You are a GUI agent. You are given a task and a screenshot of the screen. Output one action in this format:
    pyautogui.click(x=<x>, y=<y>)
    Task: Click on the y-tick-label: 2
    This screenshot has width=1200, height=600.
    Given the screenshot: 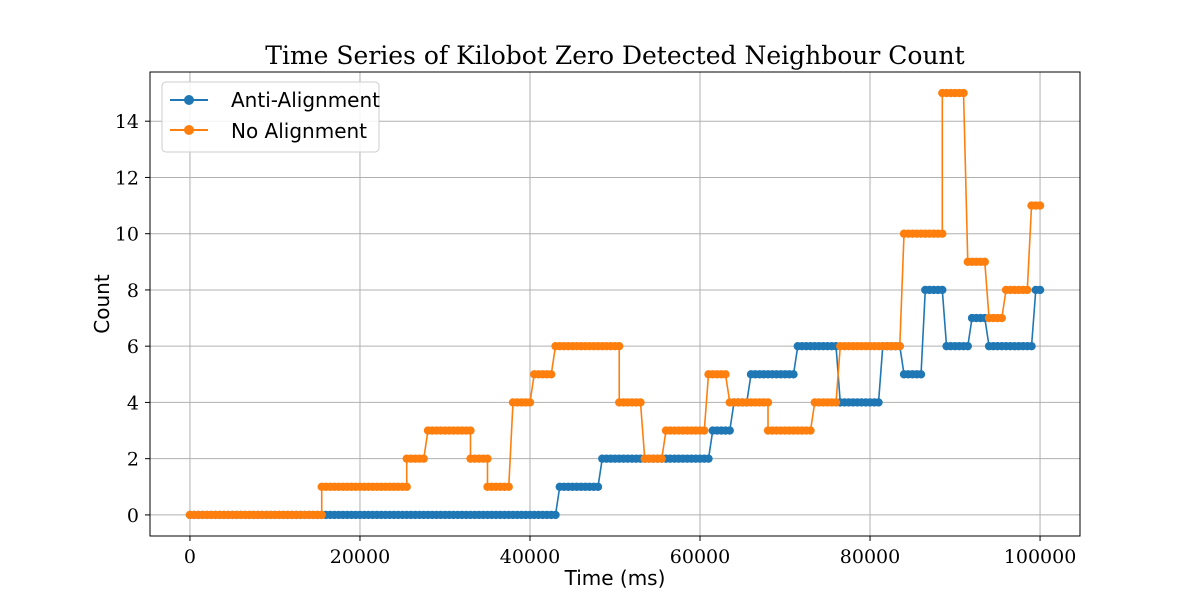 What is the action you would take?
    pyautogui.click(x=133, y=460)
    